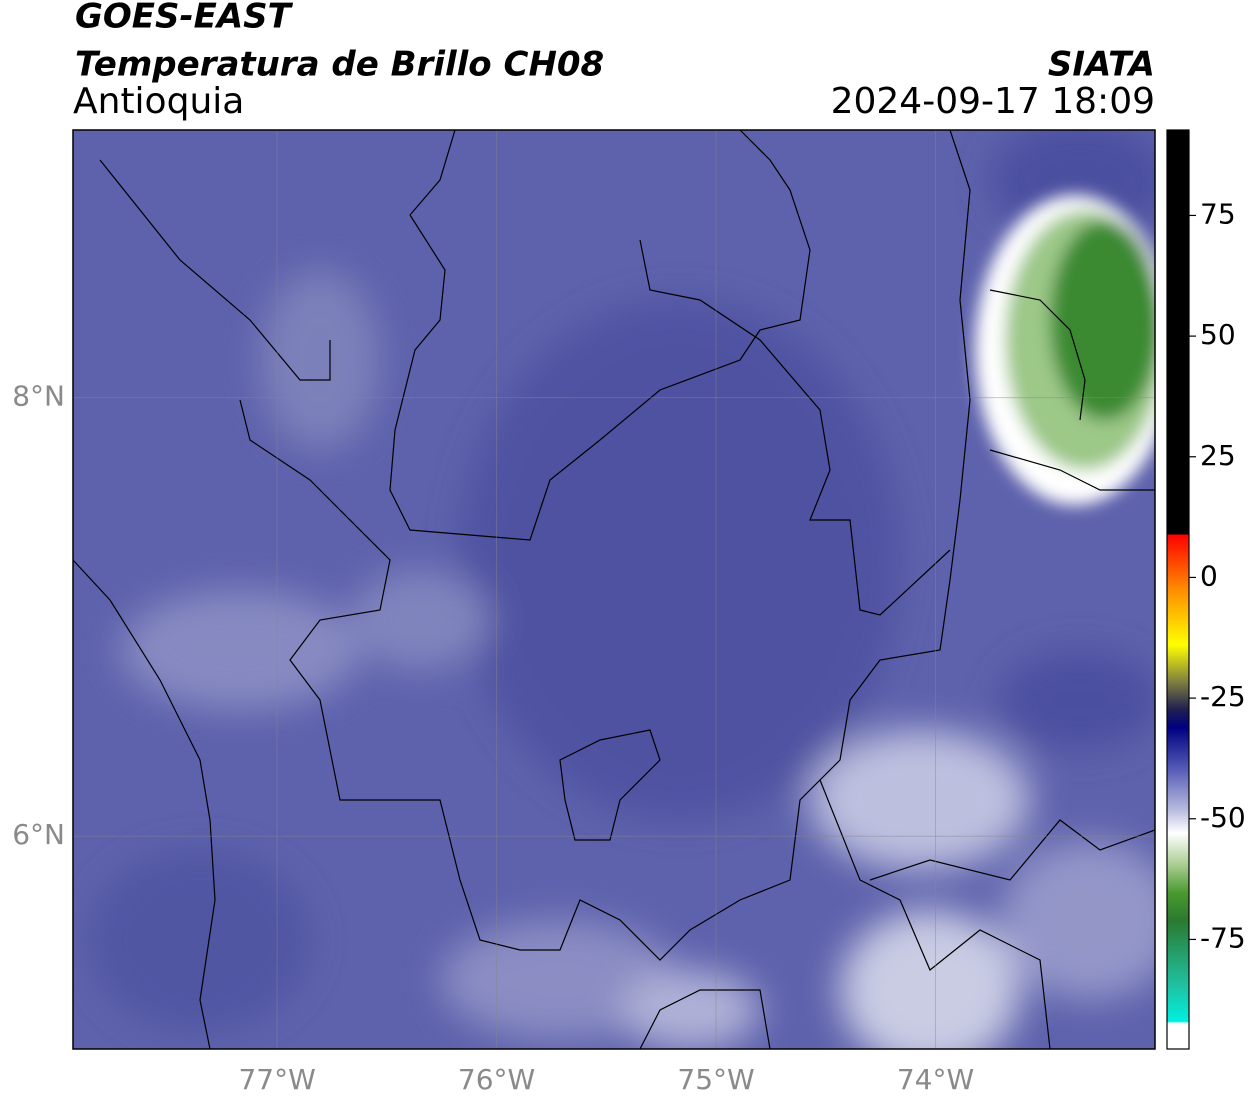 Image resolution: width=1252 pixels, height=1103 pixels. Describe the element at coordinates (276, 1079) in the screenshot. I see `x-tick-label: 77°W` at that location.